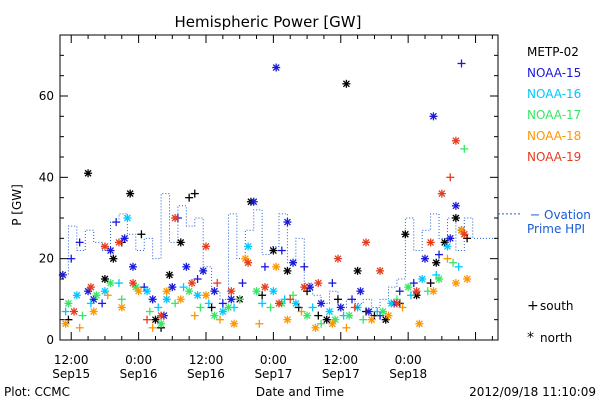  What do you see at coordinates (554, 136) in the screenshot?
I see `legend-item-noaa-18: NOAA-18` at bounding box center [554, 136].